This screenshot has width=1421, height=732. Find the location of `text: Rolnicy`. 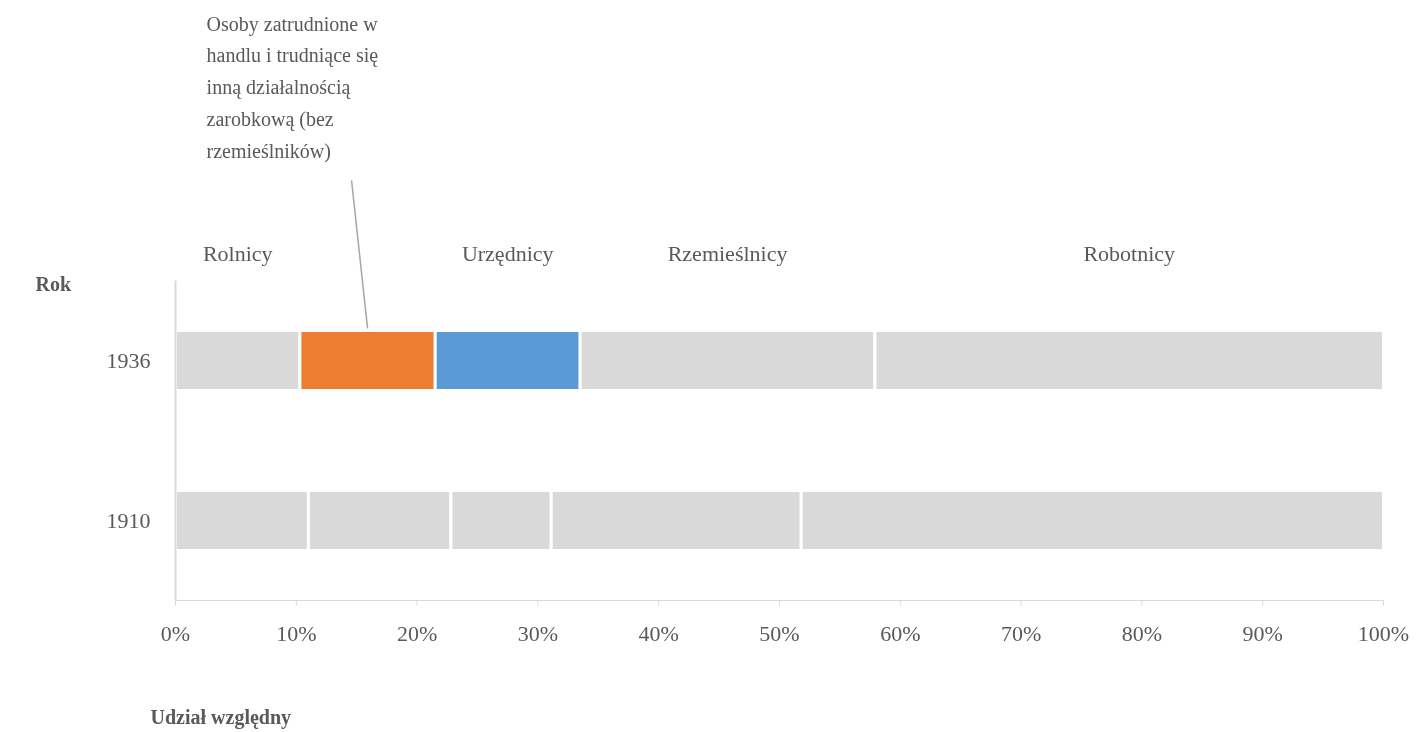

text: Rolnicy is located at coordinates (237, 253).